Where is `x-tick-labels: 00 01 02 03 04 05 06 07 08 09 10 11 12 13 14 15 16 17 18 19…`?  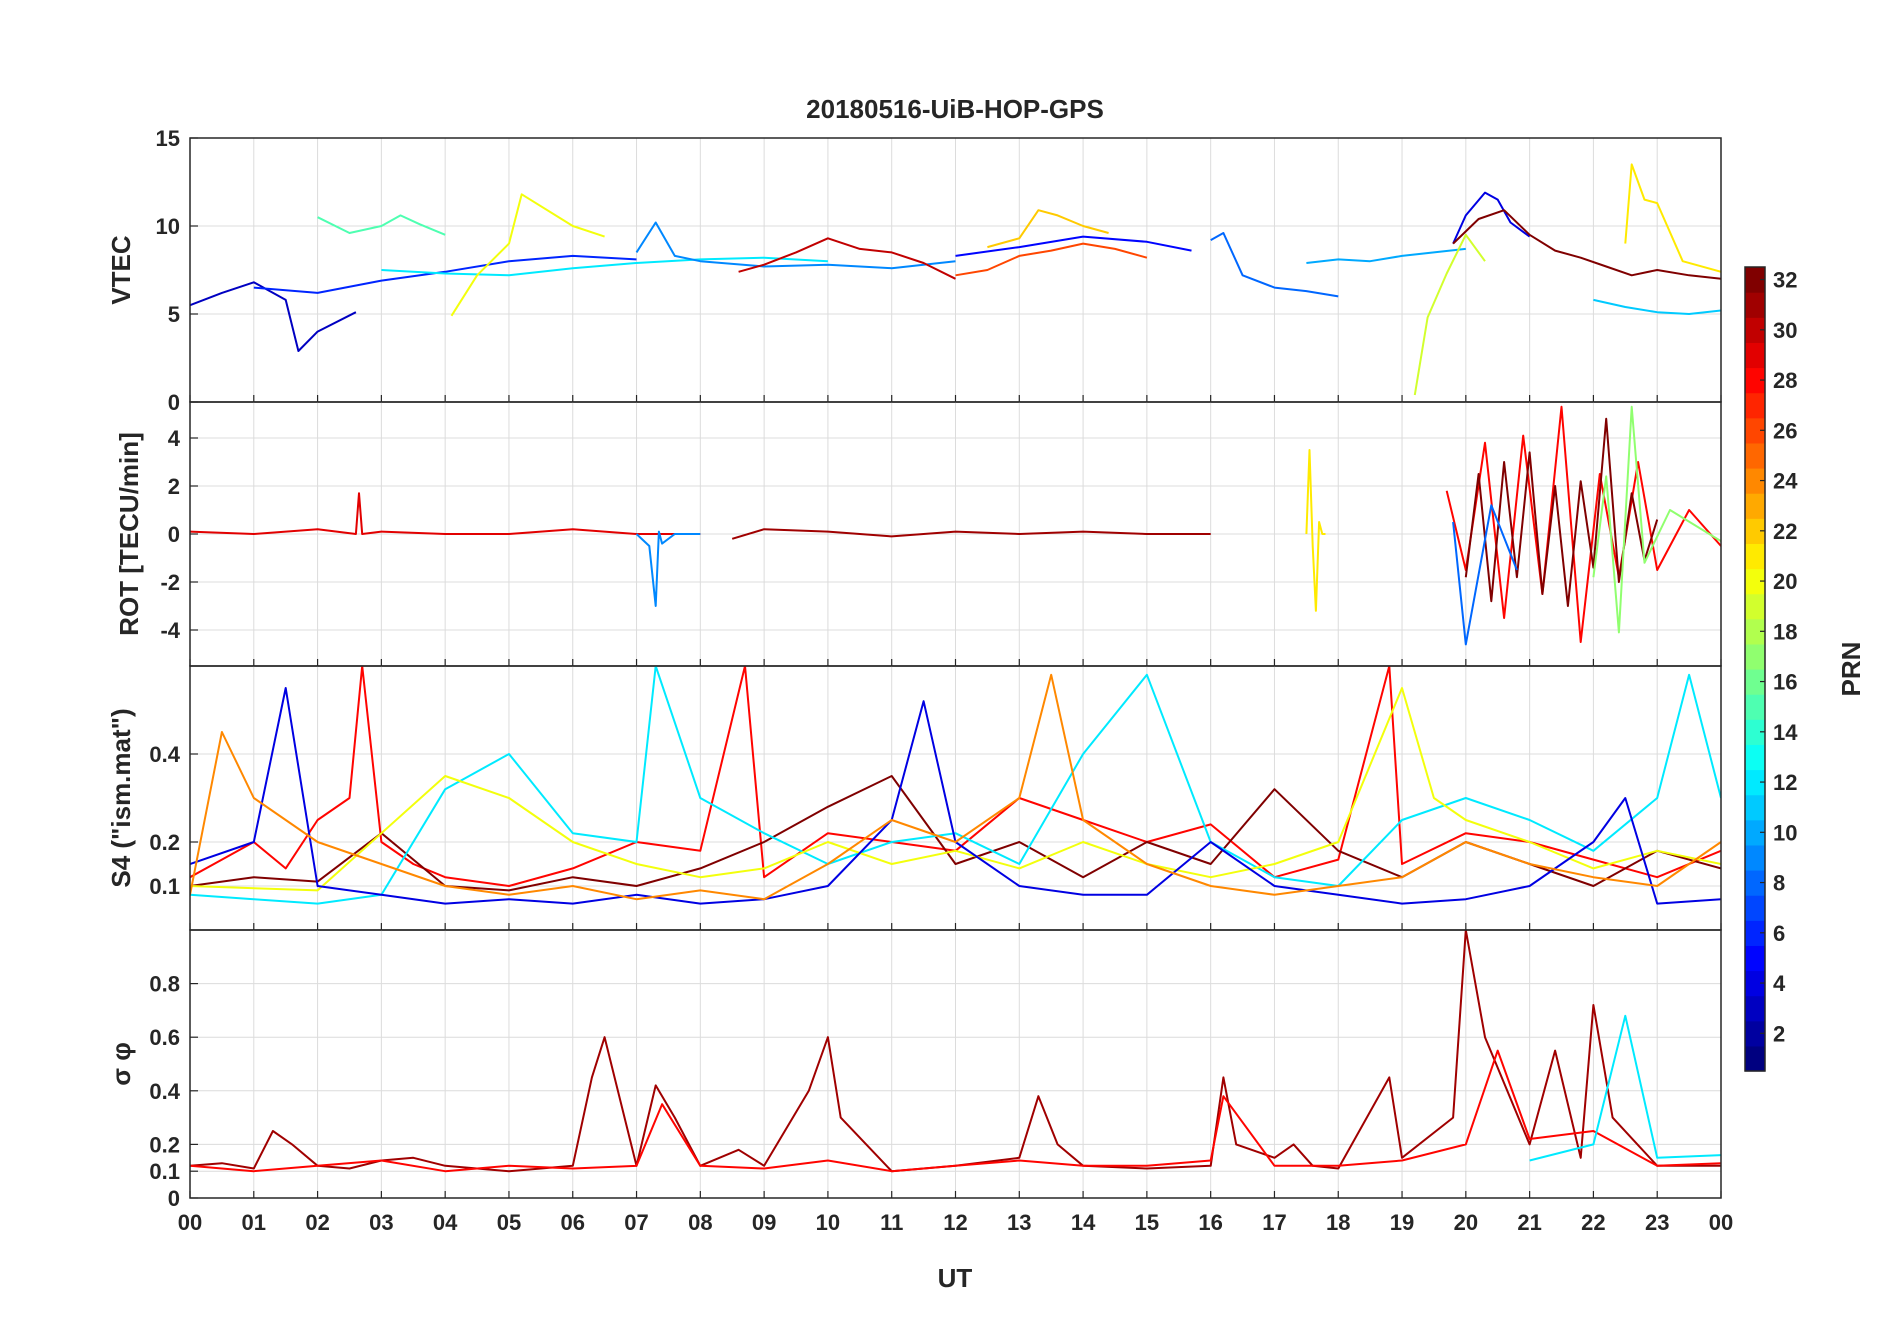
x-tick-labels: 00 01 02 03 04 05 06 07 08 09 10 11 12 13 14 15 16 17 18 19… is located at coordinates (955, 1222).